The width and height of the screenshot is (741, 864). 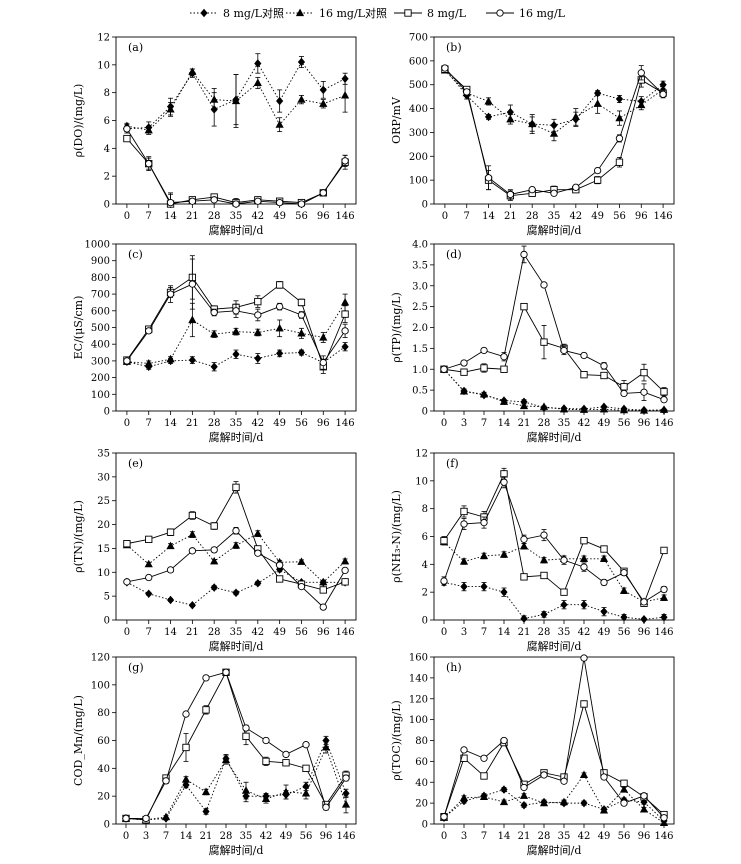 I want to click on y-tick-label: 600, so click(x=100, y=311).